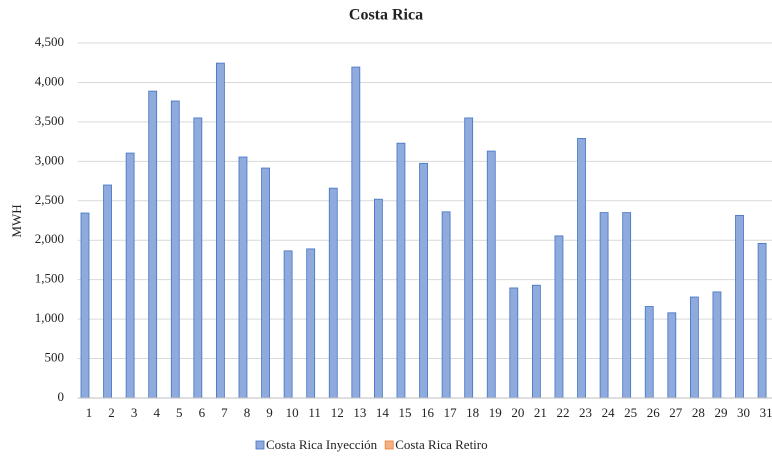 The height and width of the screenshot is (461, 772). Describe the element at coordinates (49, 238) in the screenshot. I see `y-tick-label: 2,000` at that location.